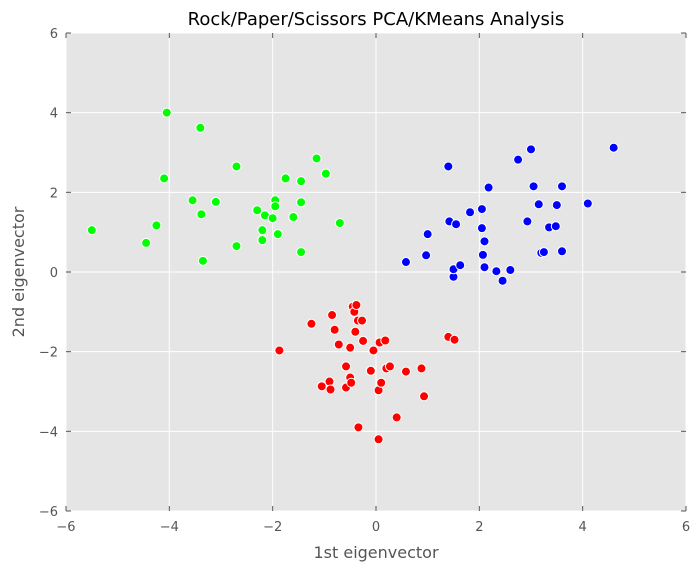 Image resolution: width=700 pixels, height=572 pixels. What do you see at coordinates (65, 527) in the screenshot?
I see `x-tick-label: −6` at bounding box center [65, 527].